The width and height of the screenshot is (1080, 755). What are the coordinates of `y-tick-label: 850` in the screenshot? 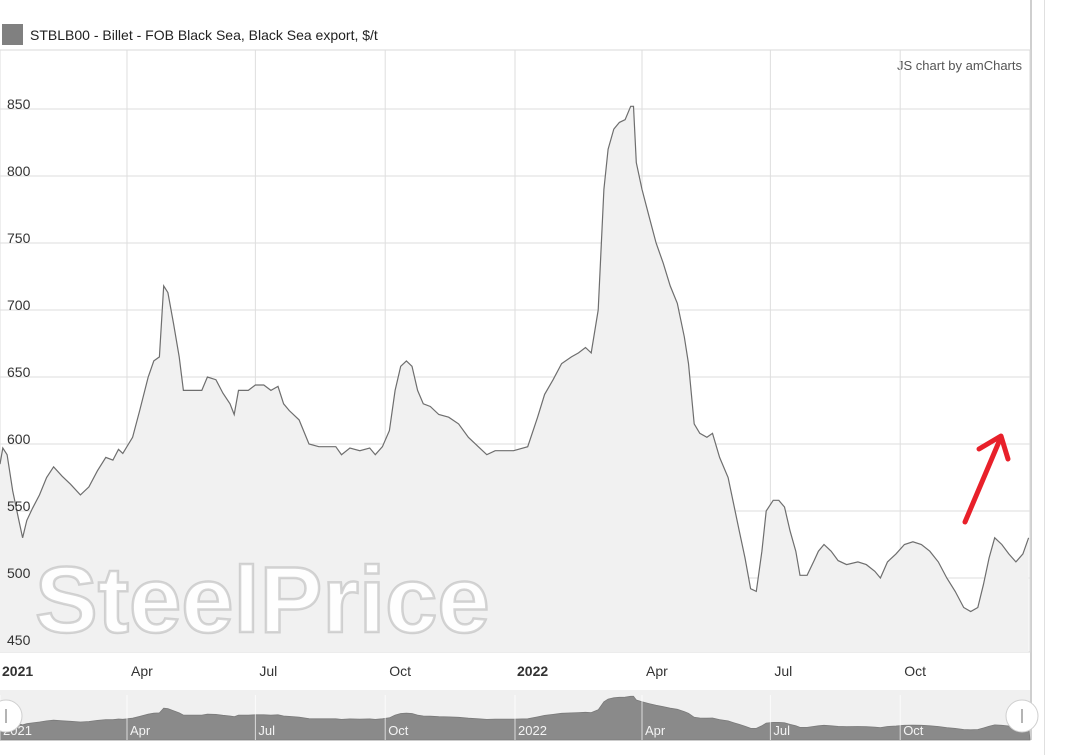 It's located at (19, 104).